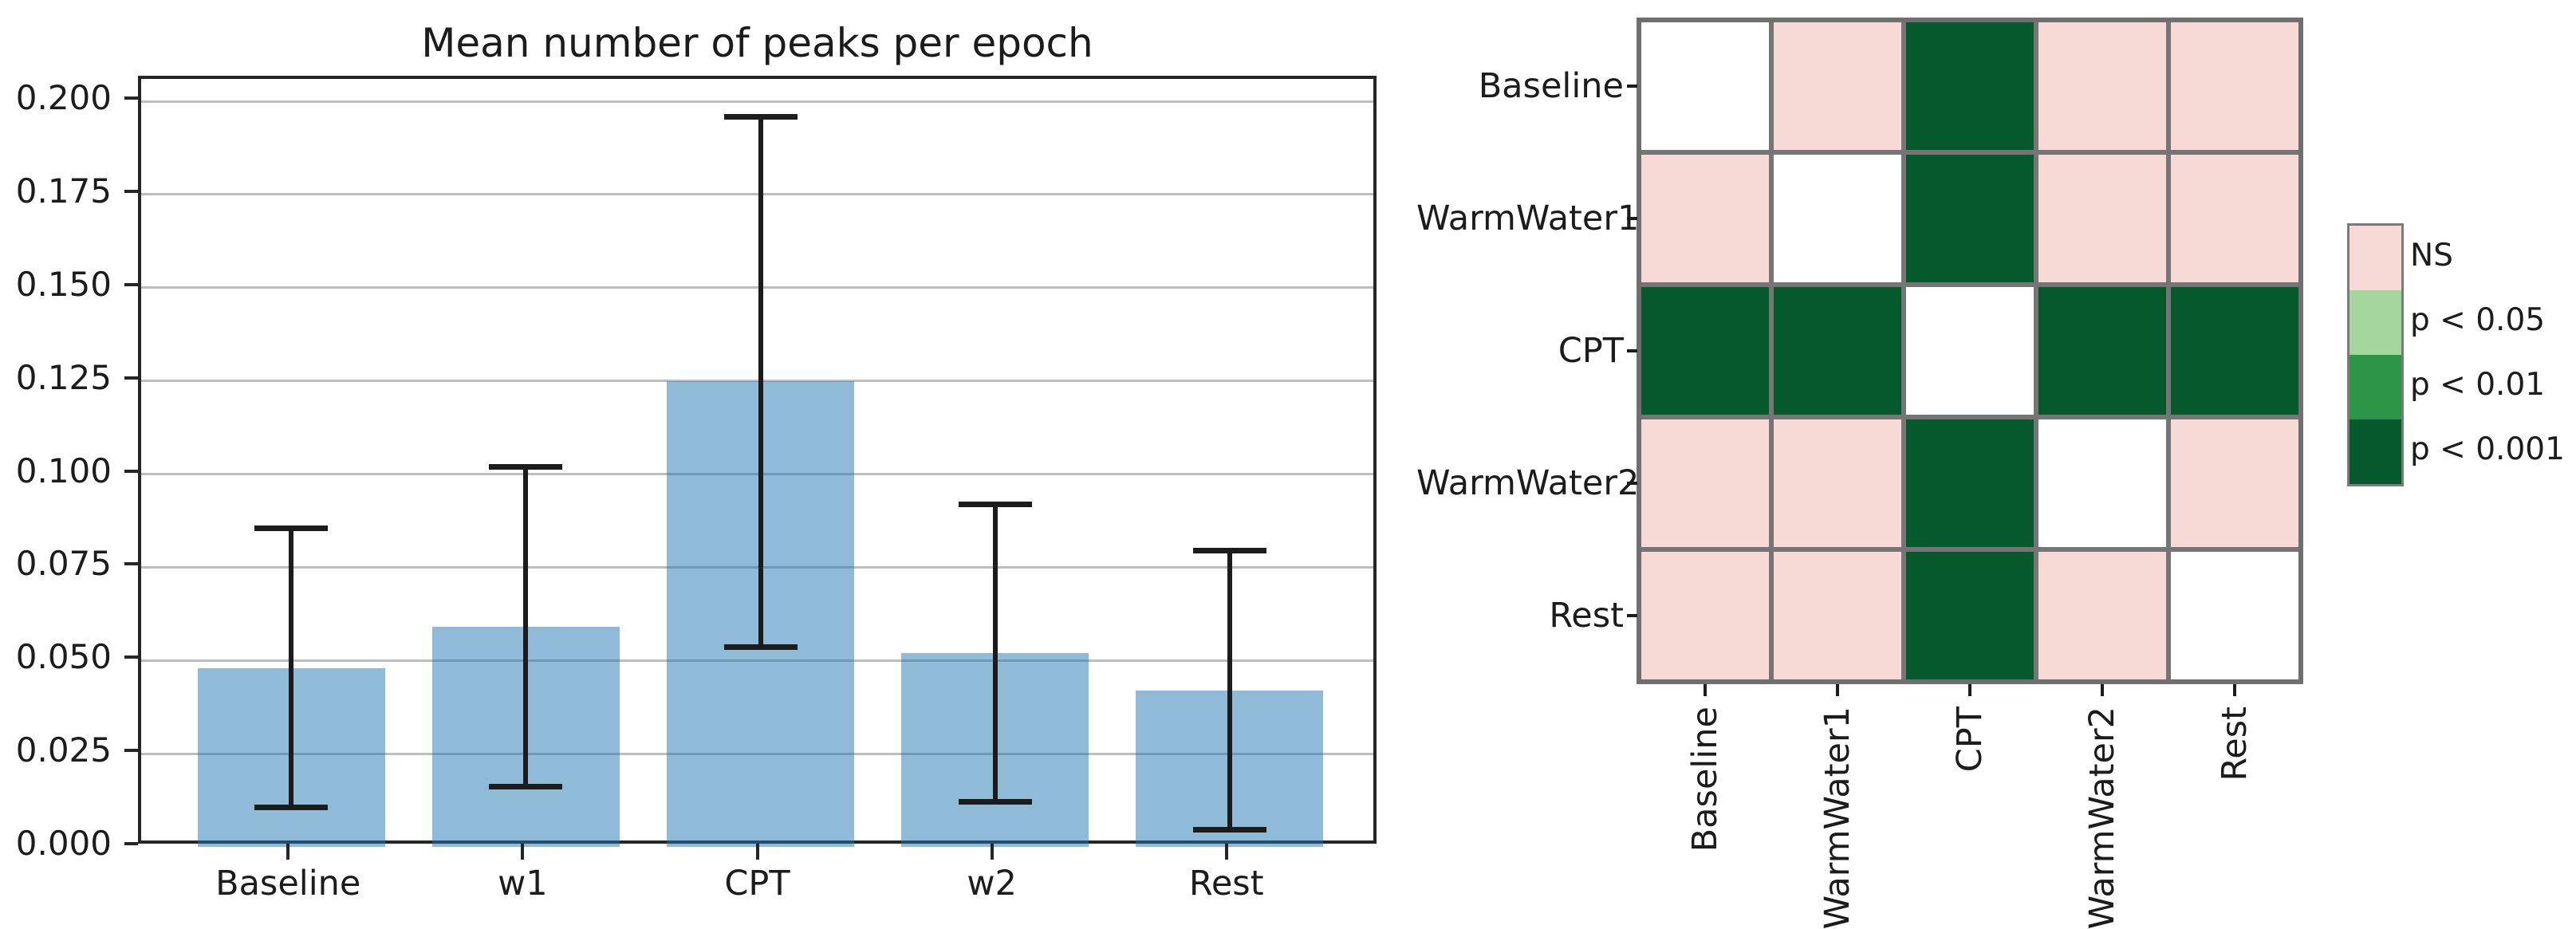 The height and width of the screenshot is (929, 2576). Describe the element at coordinates (2102, 351) in the screenshot. I see `heatmap-cell-cpt-x-warmwater2` at that location.